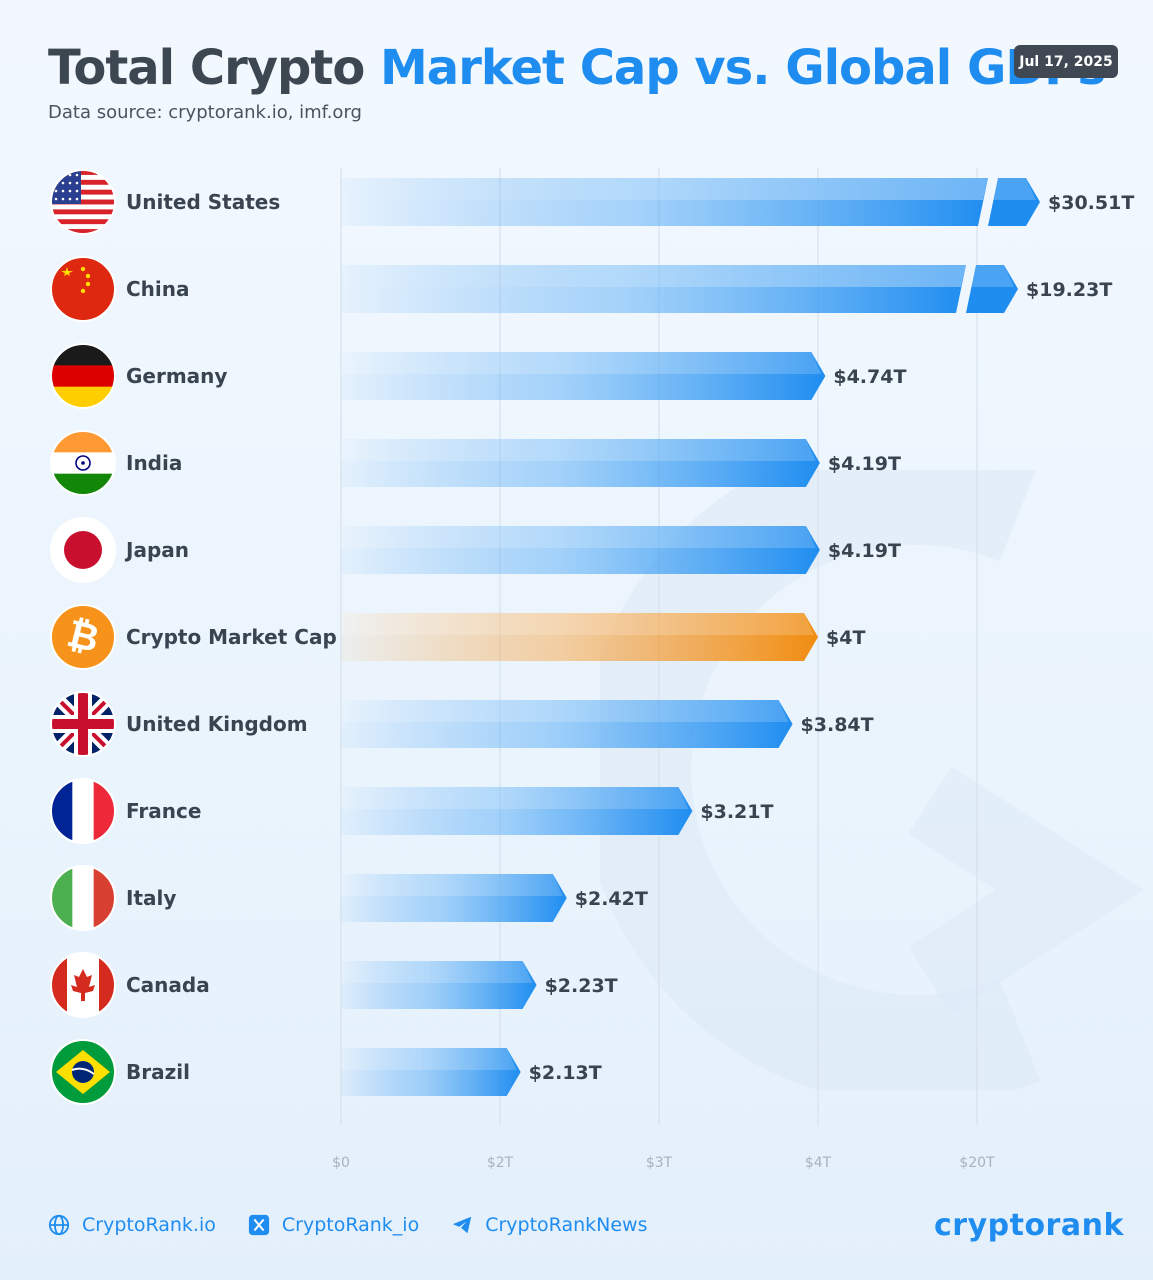 The height and width of the screenshot is (1280, 1153). What do you see at coordinates (156, 550) in the screenshot?
I see `category-label: Japan` at bounding box center [156, 550].